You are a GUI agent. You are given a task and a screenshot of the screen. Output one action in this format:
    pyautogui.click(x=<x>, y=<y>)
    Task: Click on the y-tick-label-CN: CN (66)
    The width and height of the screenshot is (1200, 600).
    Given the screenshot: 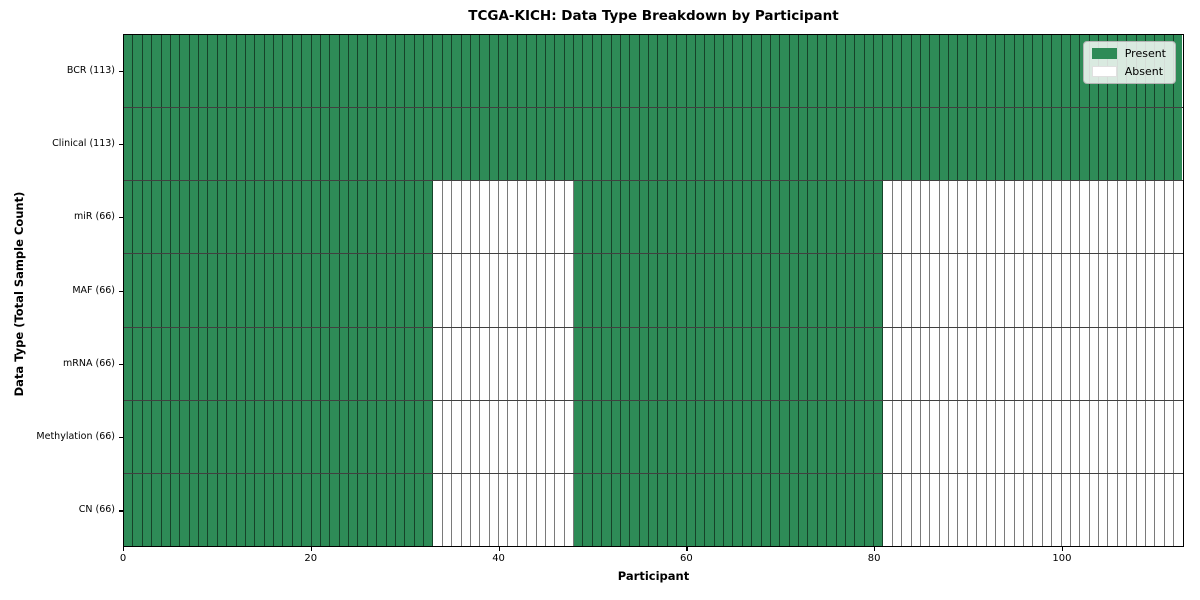 What is the action you would take?
    pyautogui.click(x=96, y=510)
    